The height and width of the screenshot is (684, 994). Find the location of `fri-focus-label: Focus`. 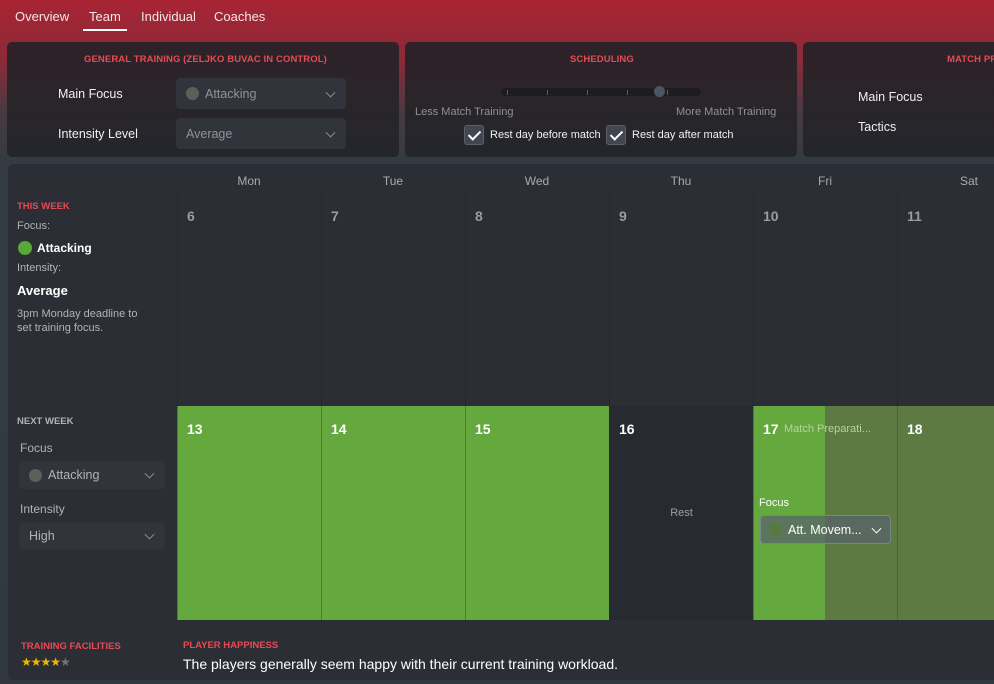

fri-focus-label: Focus is located at coordinates (774, 503).